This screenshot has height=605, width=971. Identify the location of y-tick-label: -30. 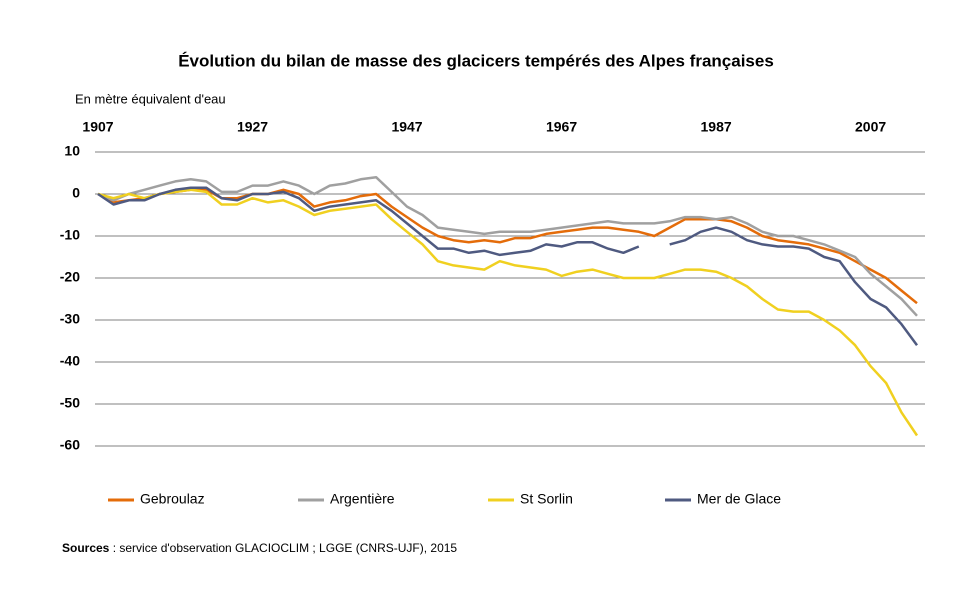
(70, 319).